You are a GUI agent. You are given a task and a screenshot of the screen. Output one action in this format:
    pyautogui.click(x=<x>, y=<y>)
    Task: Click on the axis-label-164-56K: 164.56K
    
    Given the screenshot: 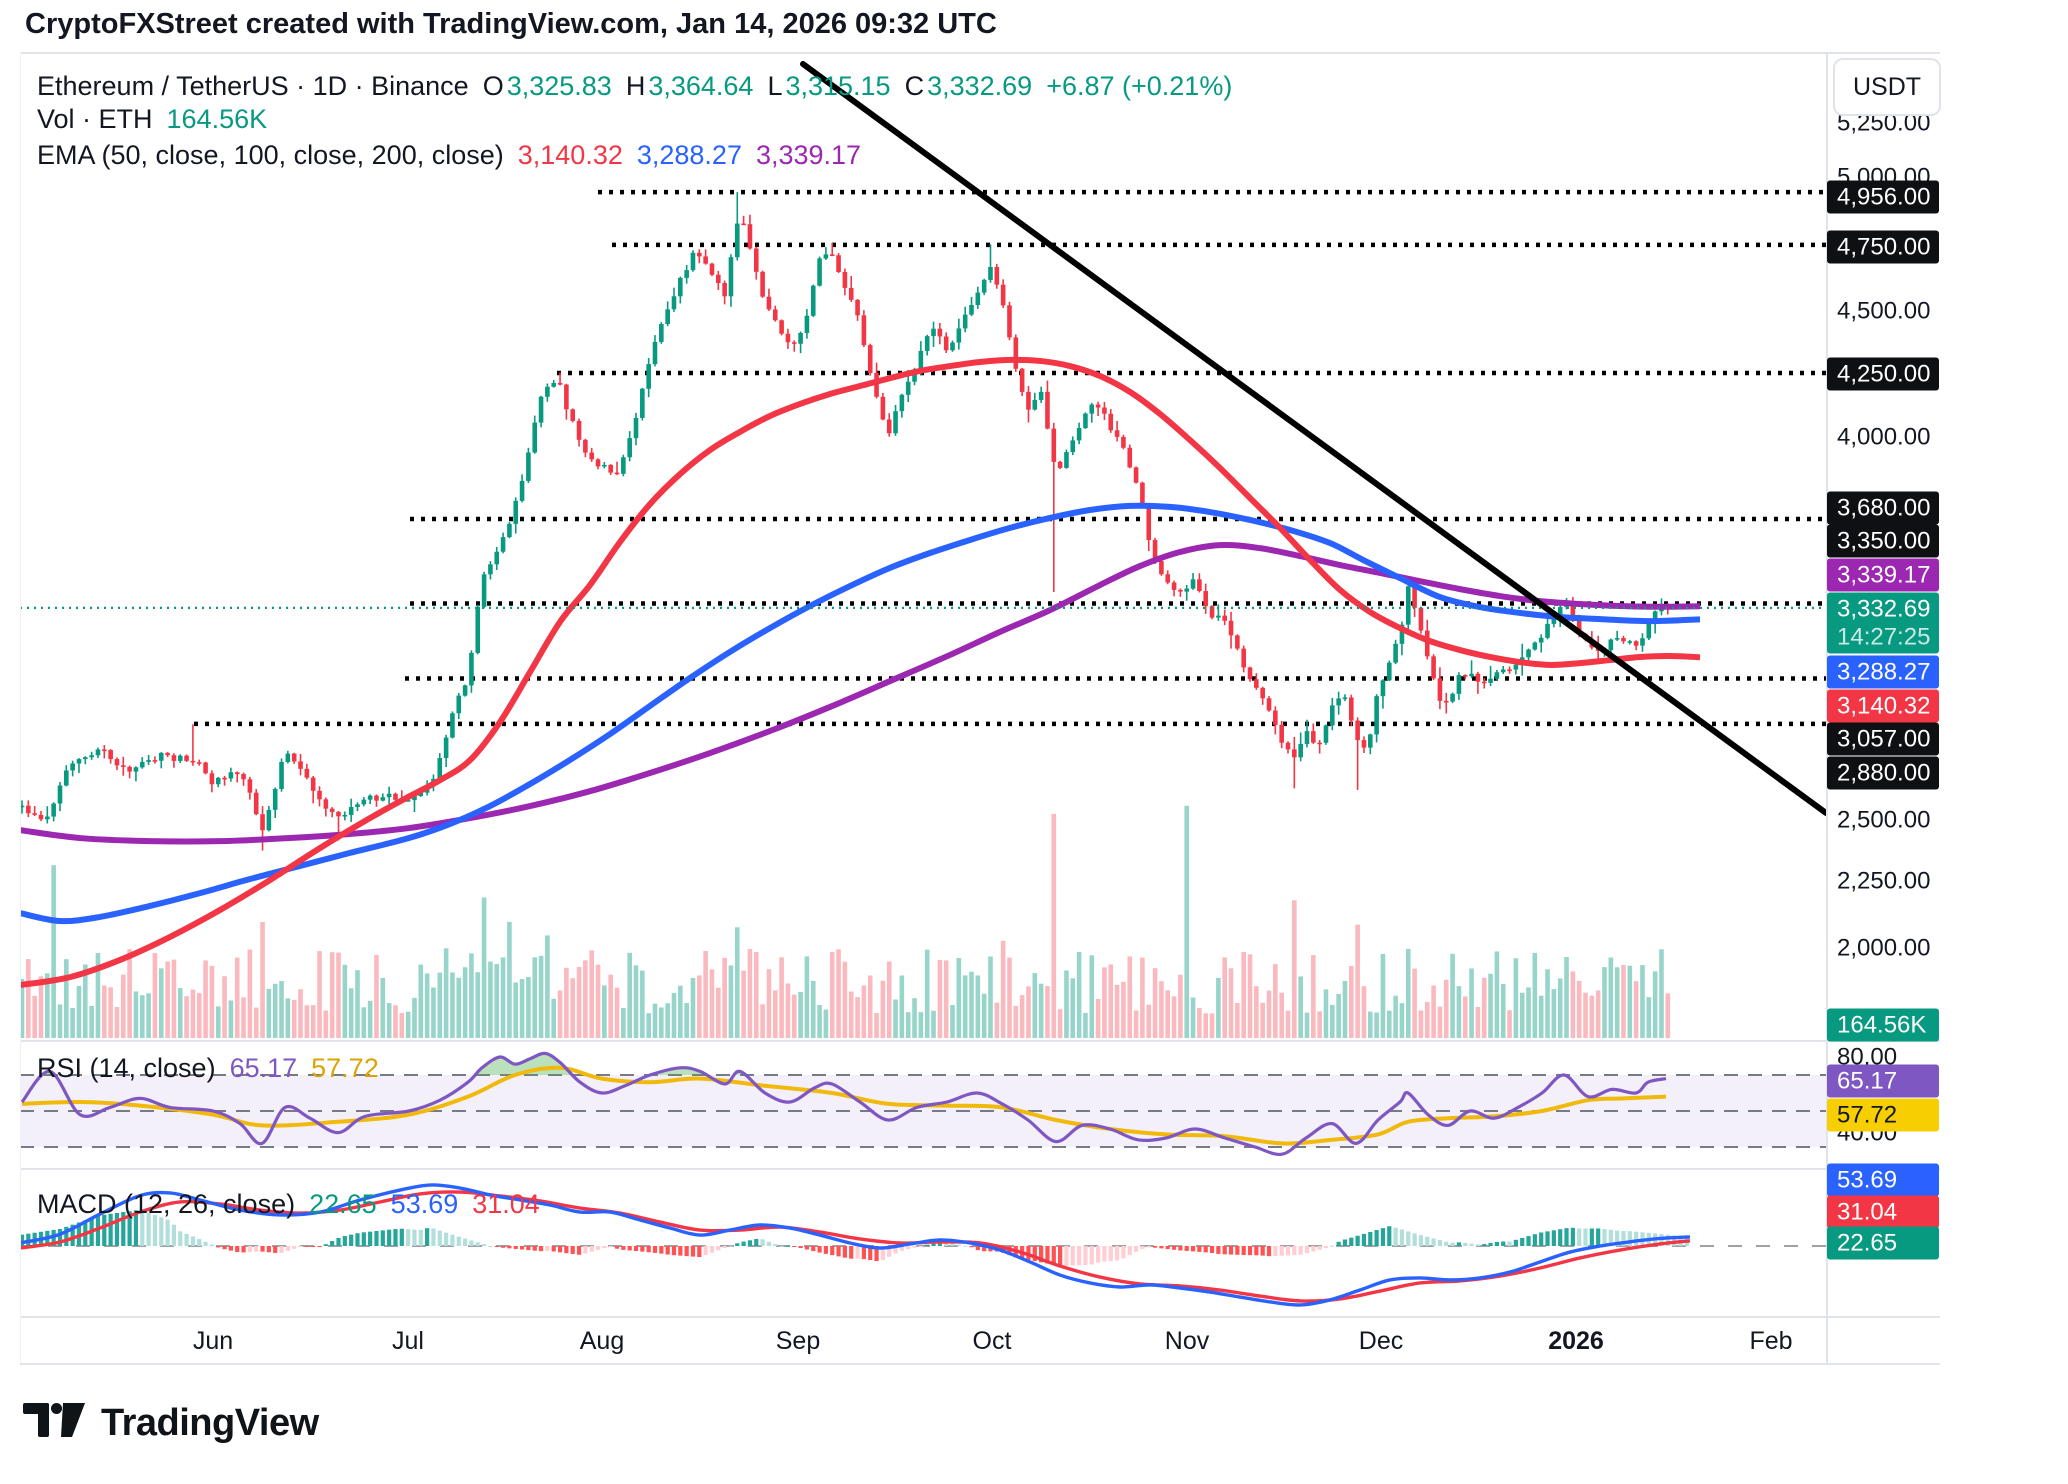 What is the action you would take?
    pyautogui.click(x=1883, y=1025)
    